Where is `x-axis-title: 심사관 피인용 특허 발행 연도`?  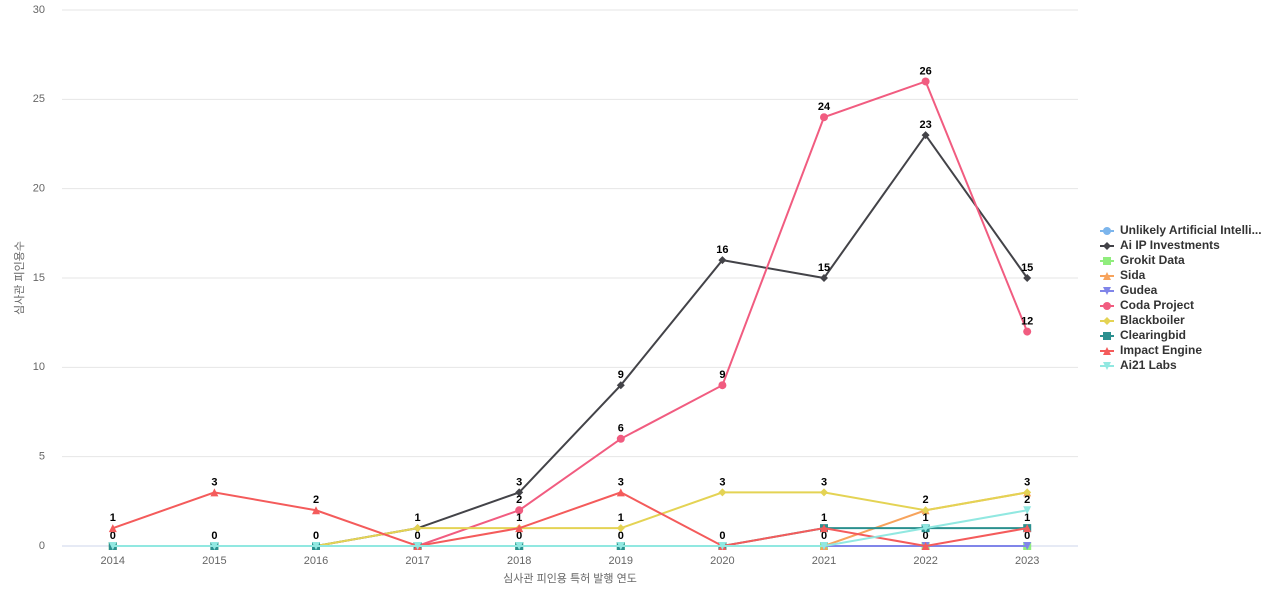 x-axis-title: 심사관 피인용 특허 발행 연도 is located at coordinates (570, 578).